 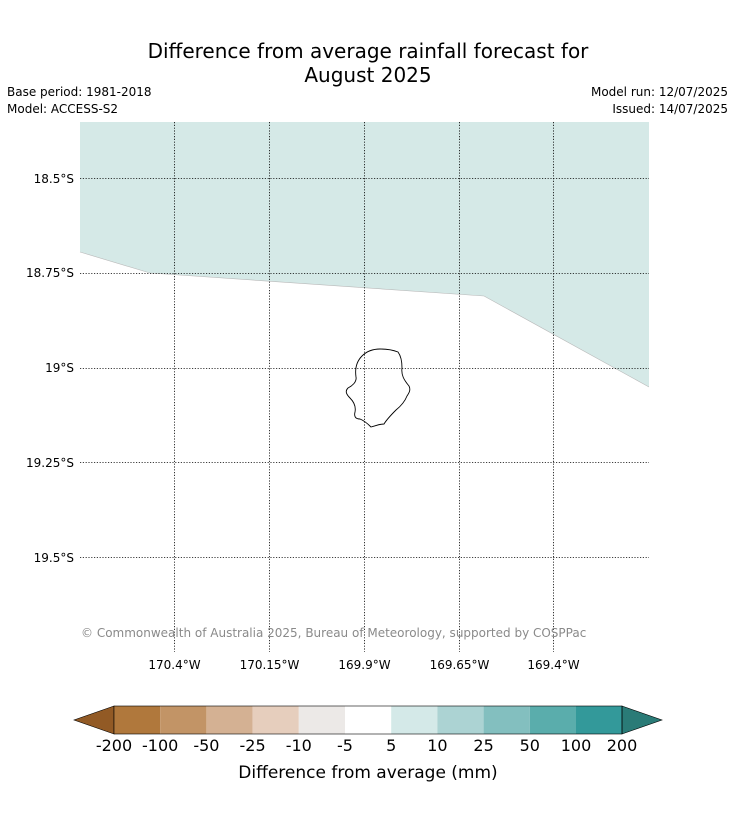 I want to click on lon-label-1: 170.4°W, so click(x=174, y=665).